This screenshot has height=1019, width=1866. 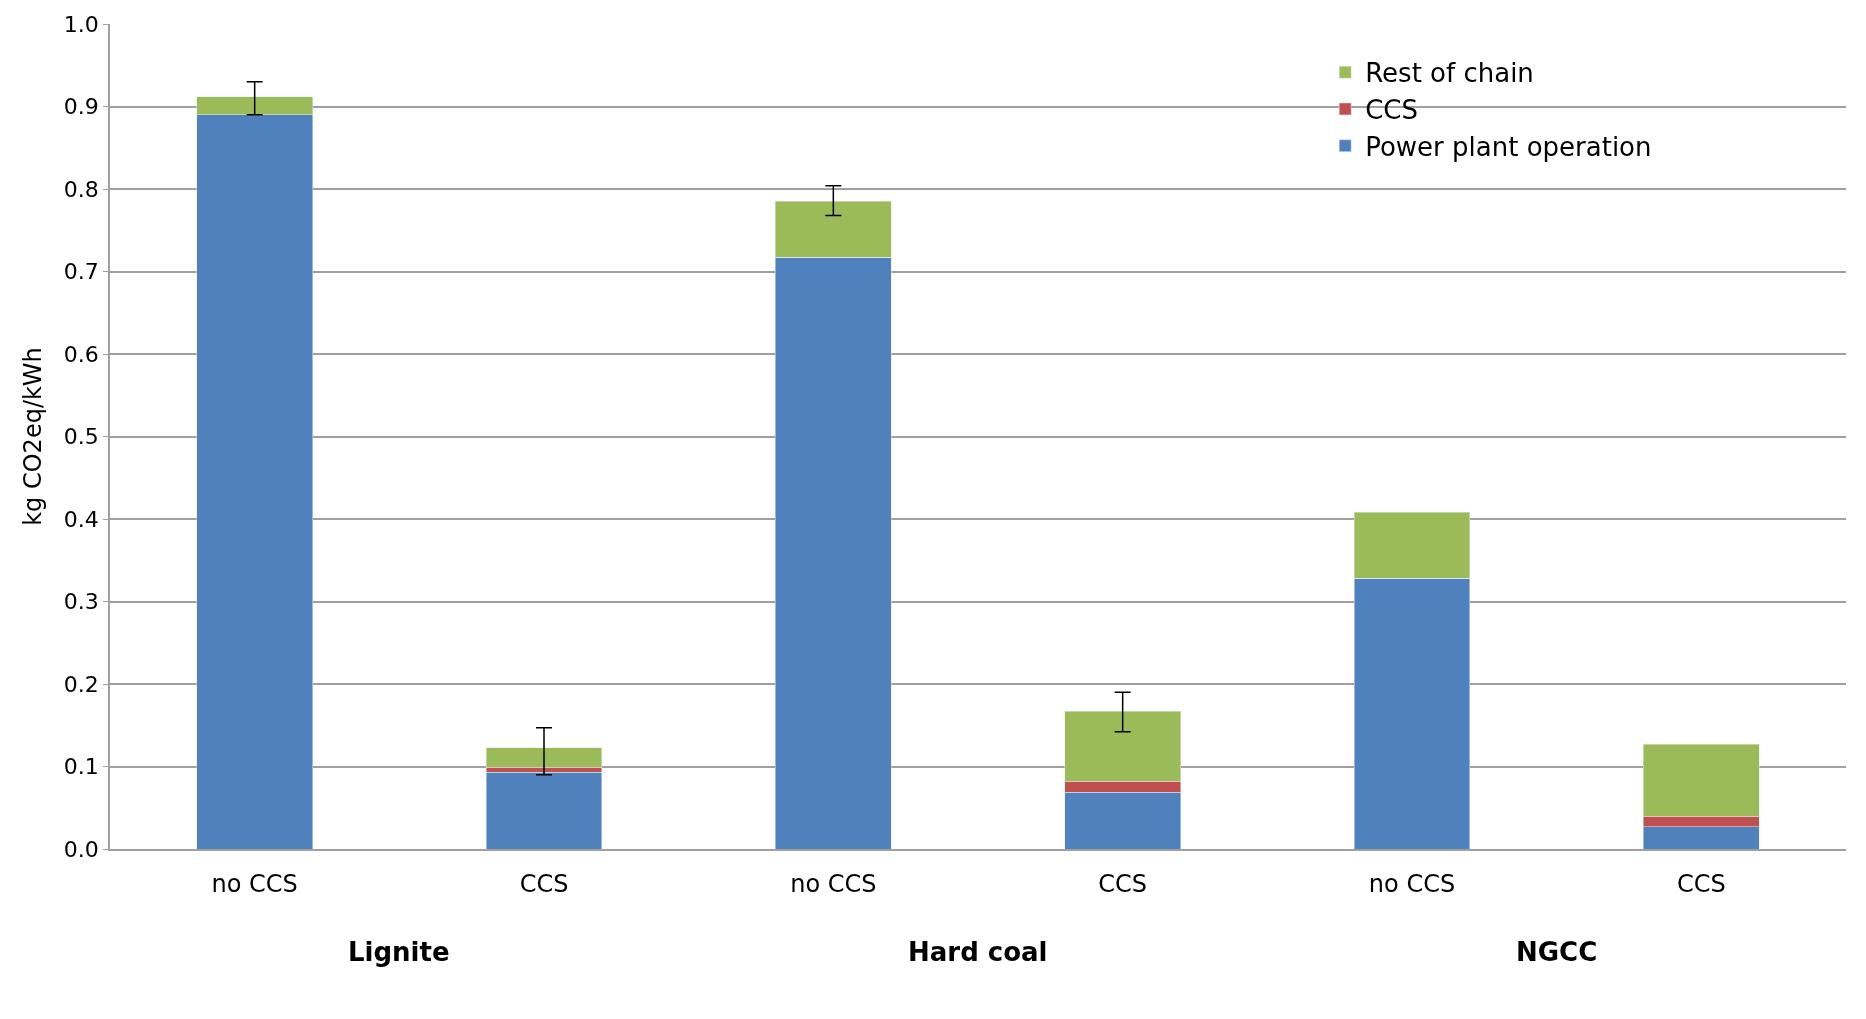 What do you see at coordinates (1508, 146) in the screenshot?
I see `legend-label: Power plant operation` at bounding box center [1508, 146].